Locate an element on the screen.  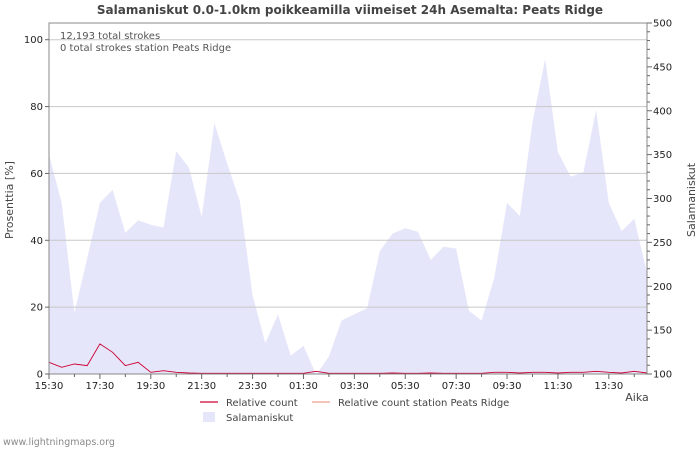
x-tick-label: 09:30 is located at coordinates (507, 386).